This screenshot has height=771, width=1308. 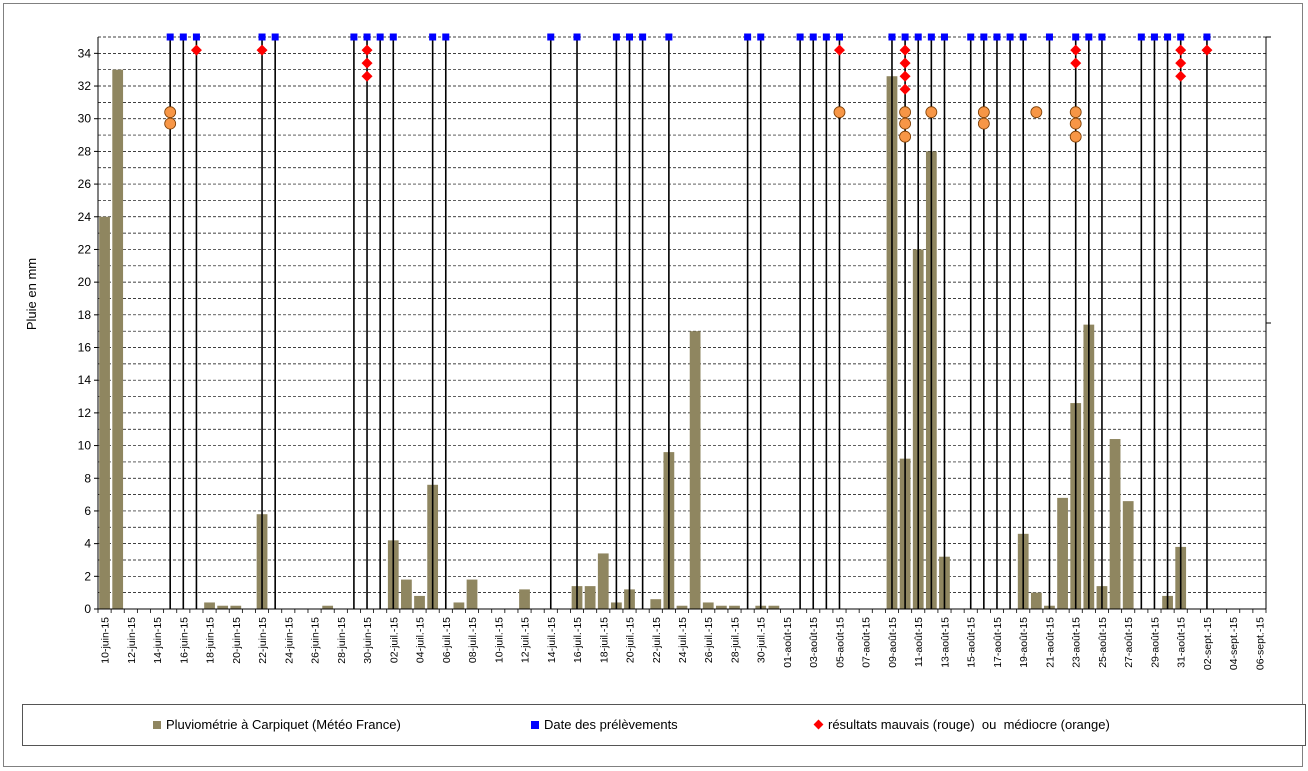 What do you see at coordinates (552, 640) in the screenshot?
I see `x-tick-label: 14-juil.-15` at bounding box center [552, 640].